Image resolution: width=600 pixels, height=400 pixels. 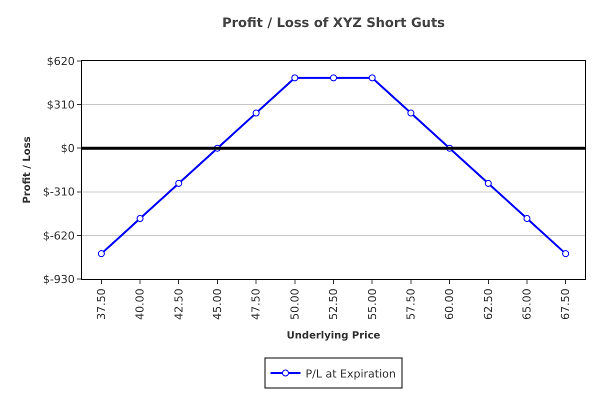 What do you see at coordinates (372, 304) in the screenshot?
I see `x-tick-label: 55.00` at bounding box center [372, 304].